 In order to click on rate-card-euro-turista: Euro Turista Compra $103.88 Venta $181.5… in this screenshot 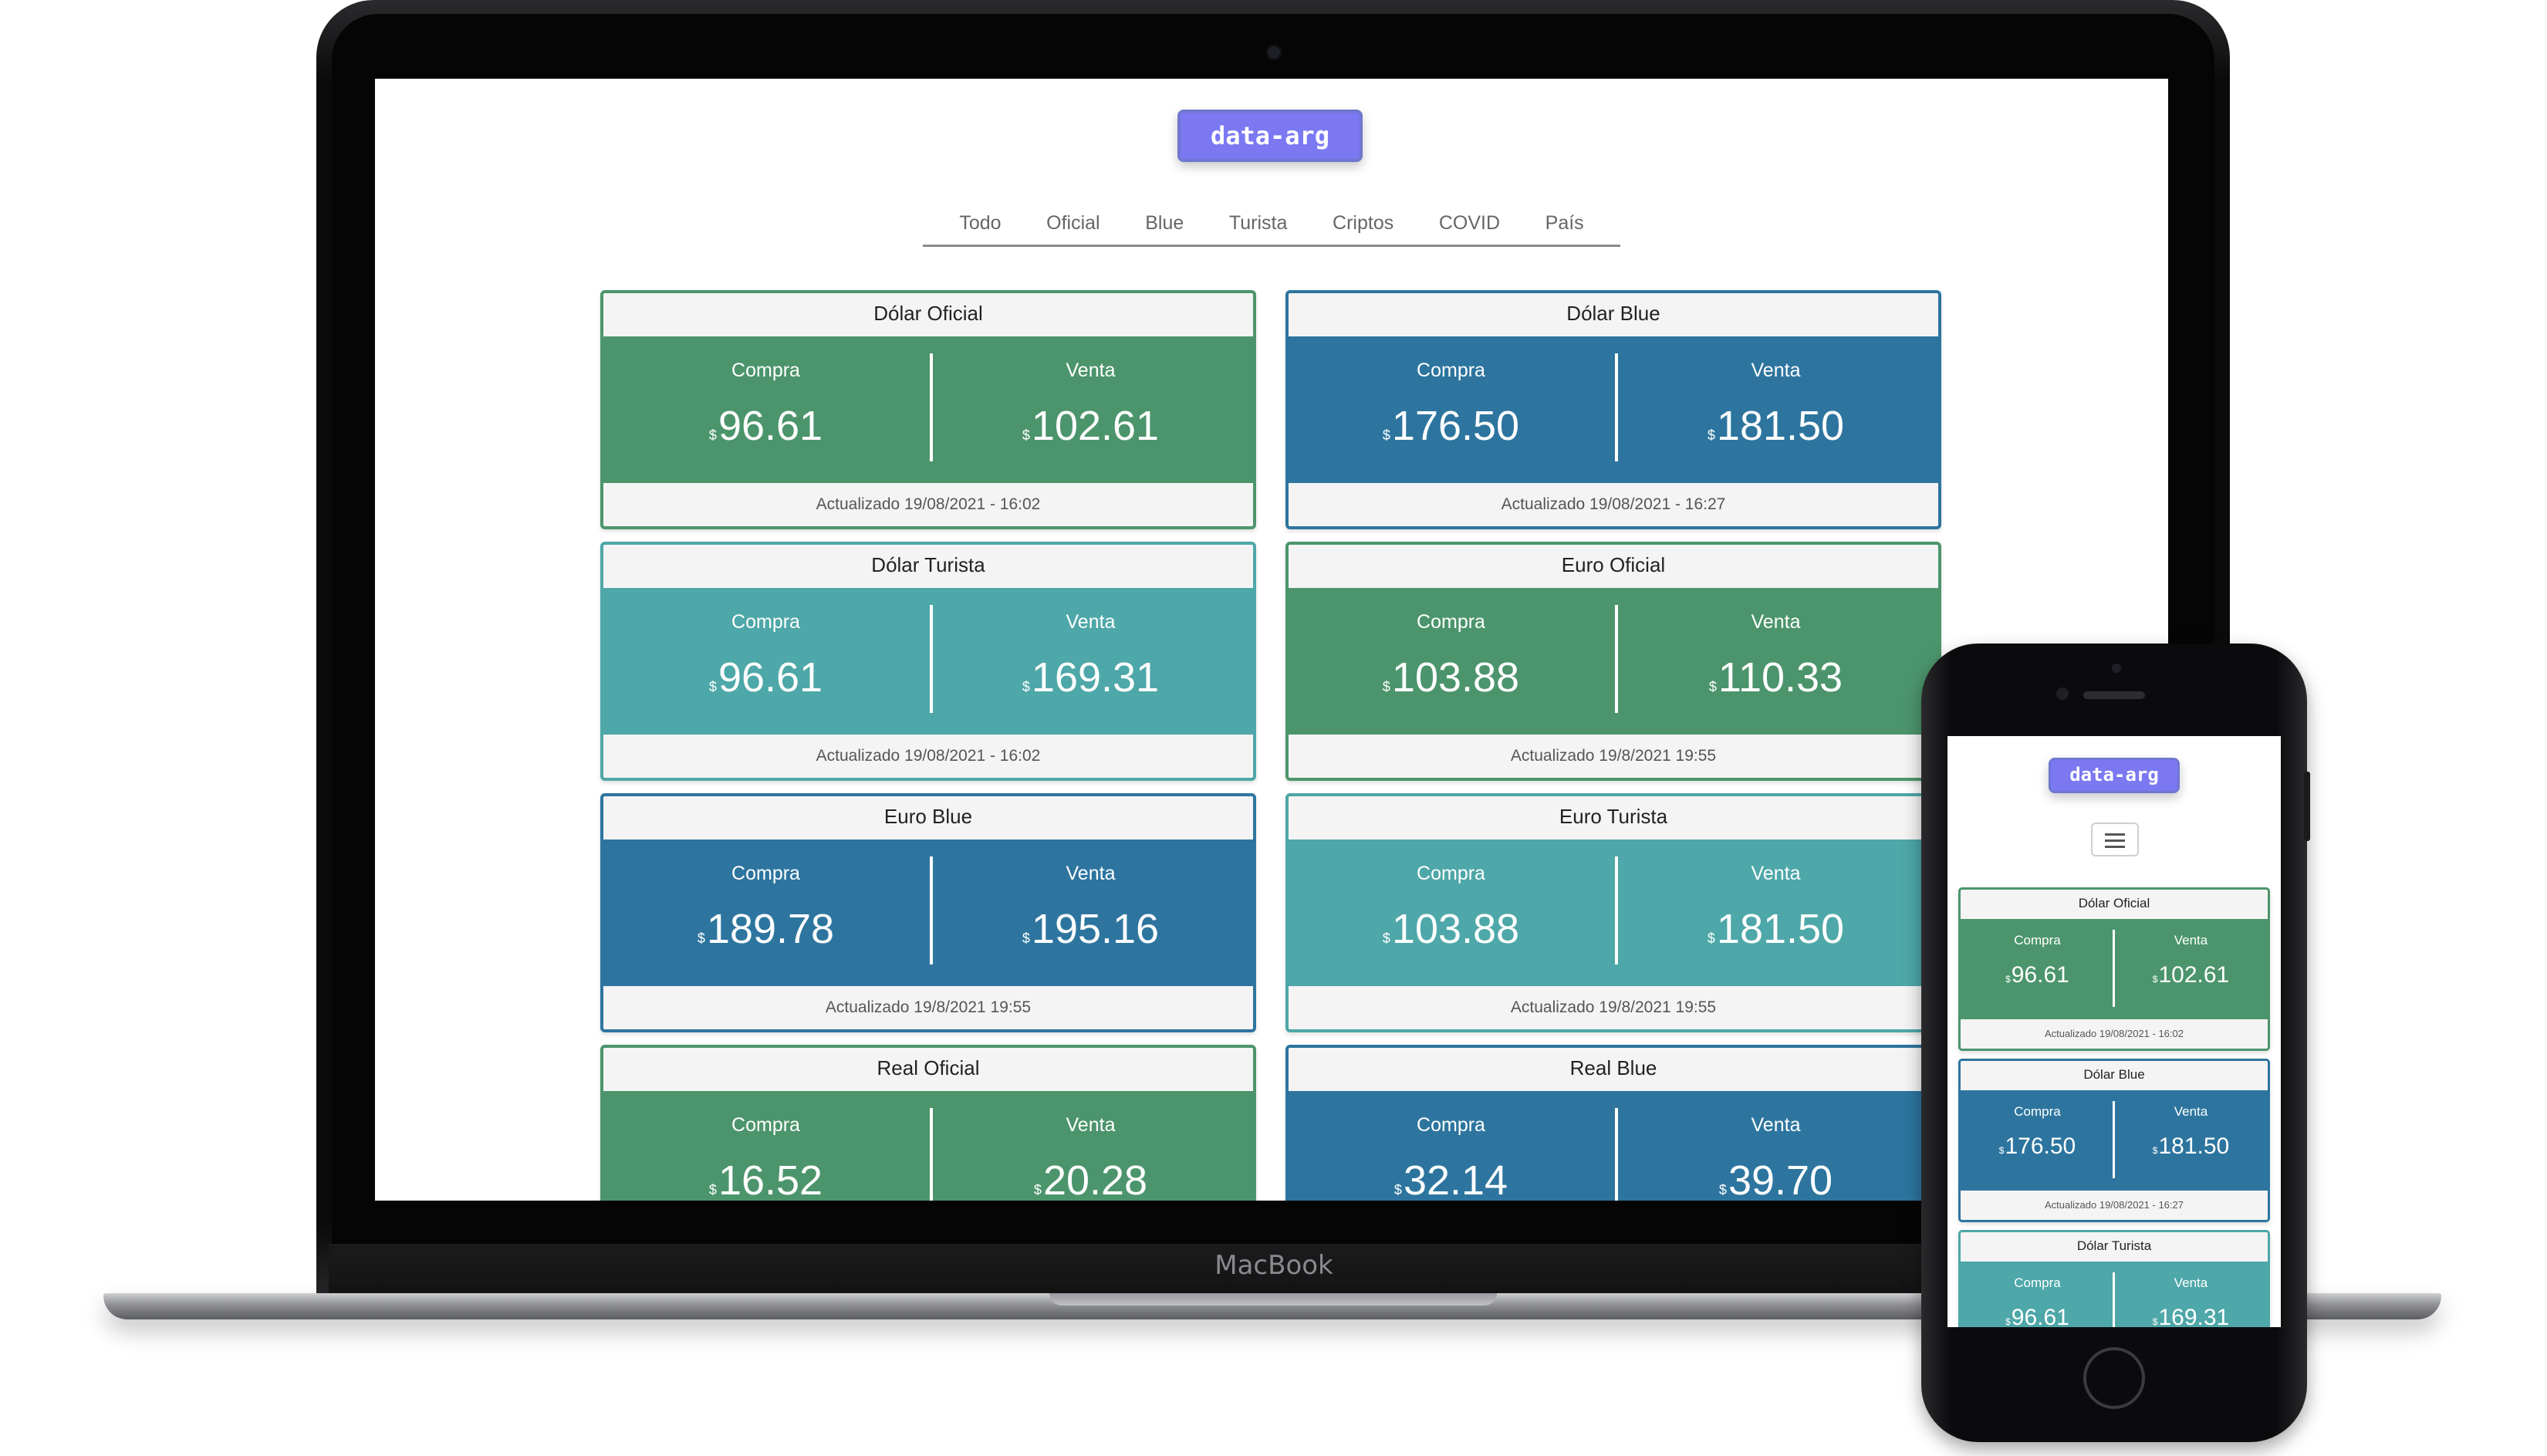, I will do `click(1613, 913)`.